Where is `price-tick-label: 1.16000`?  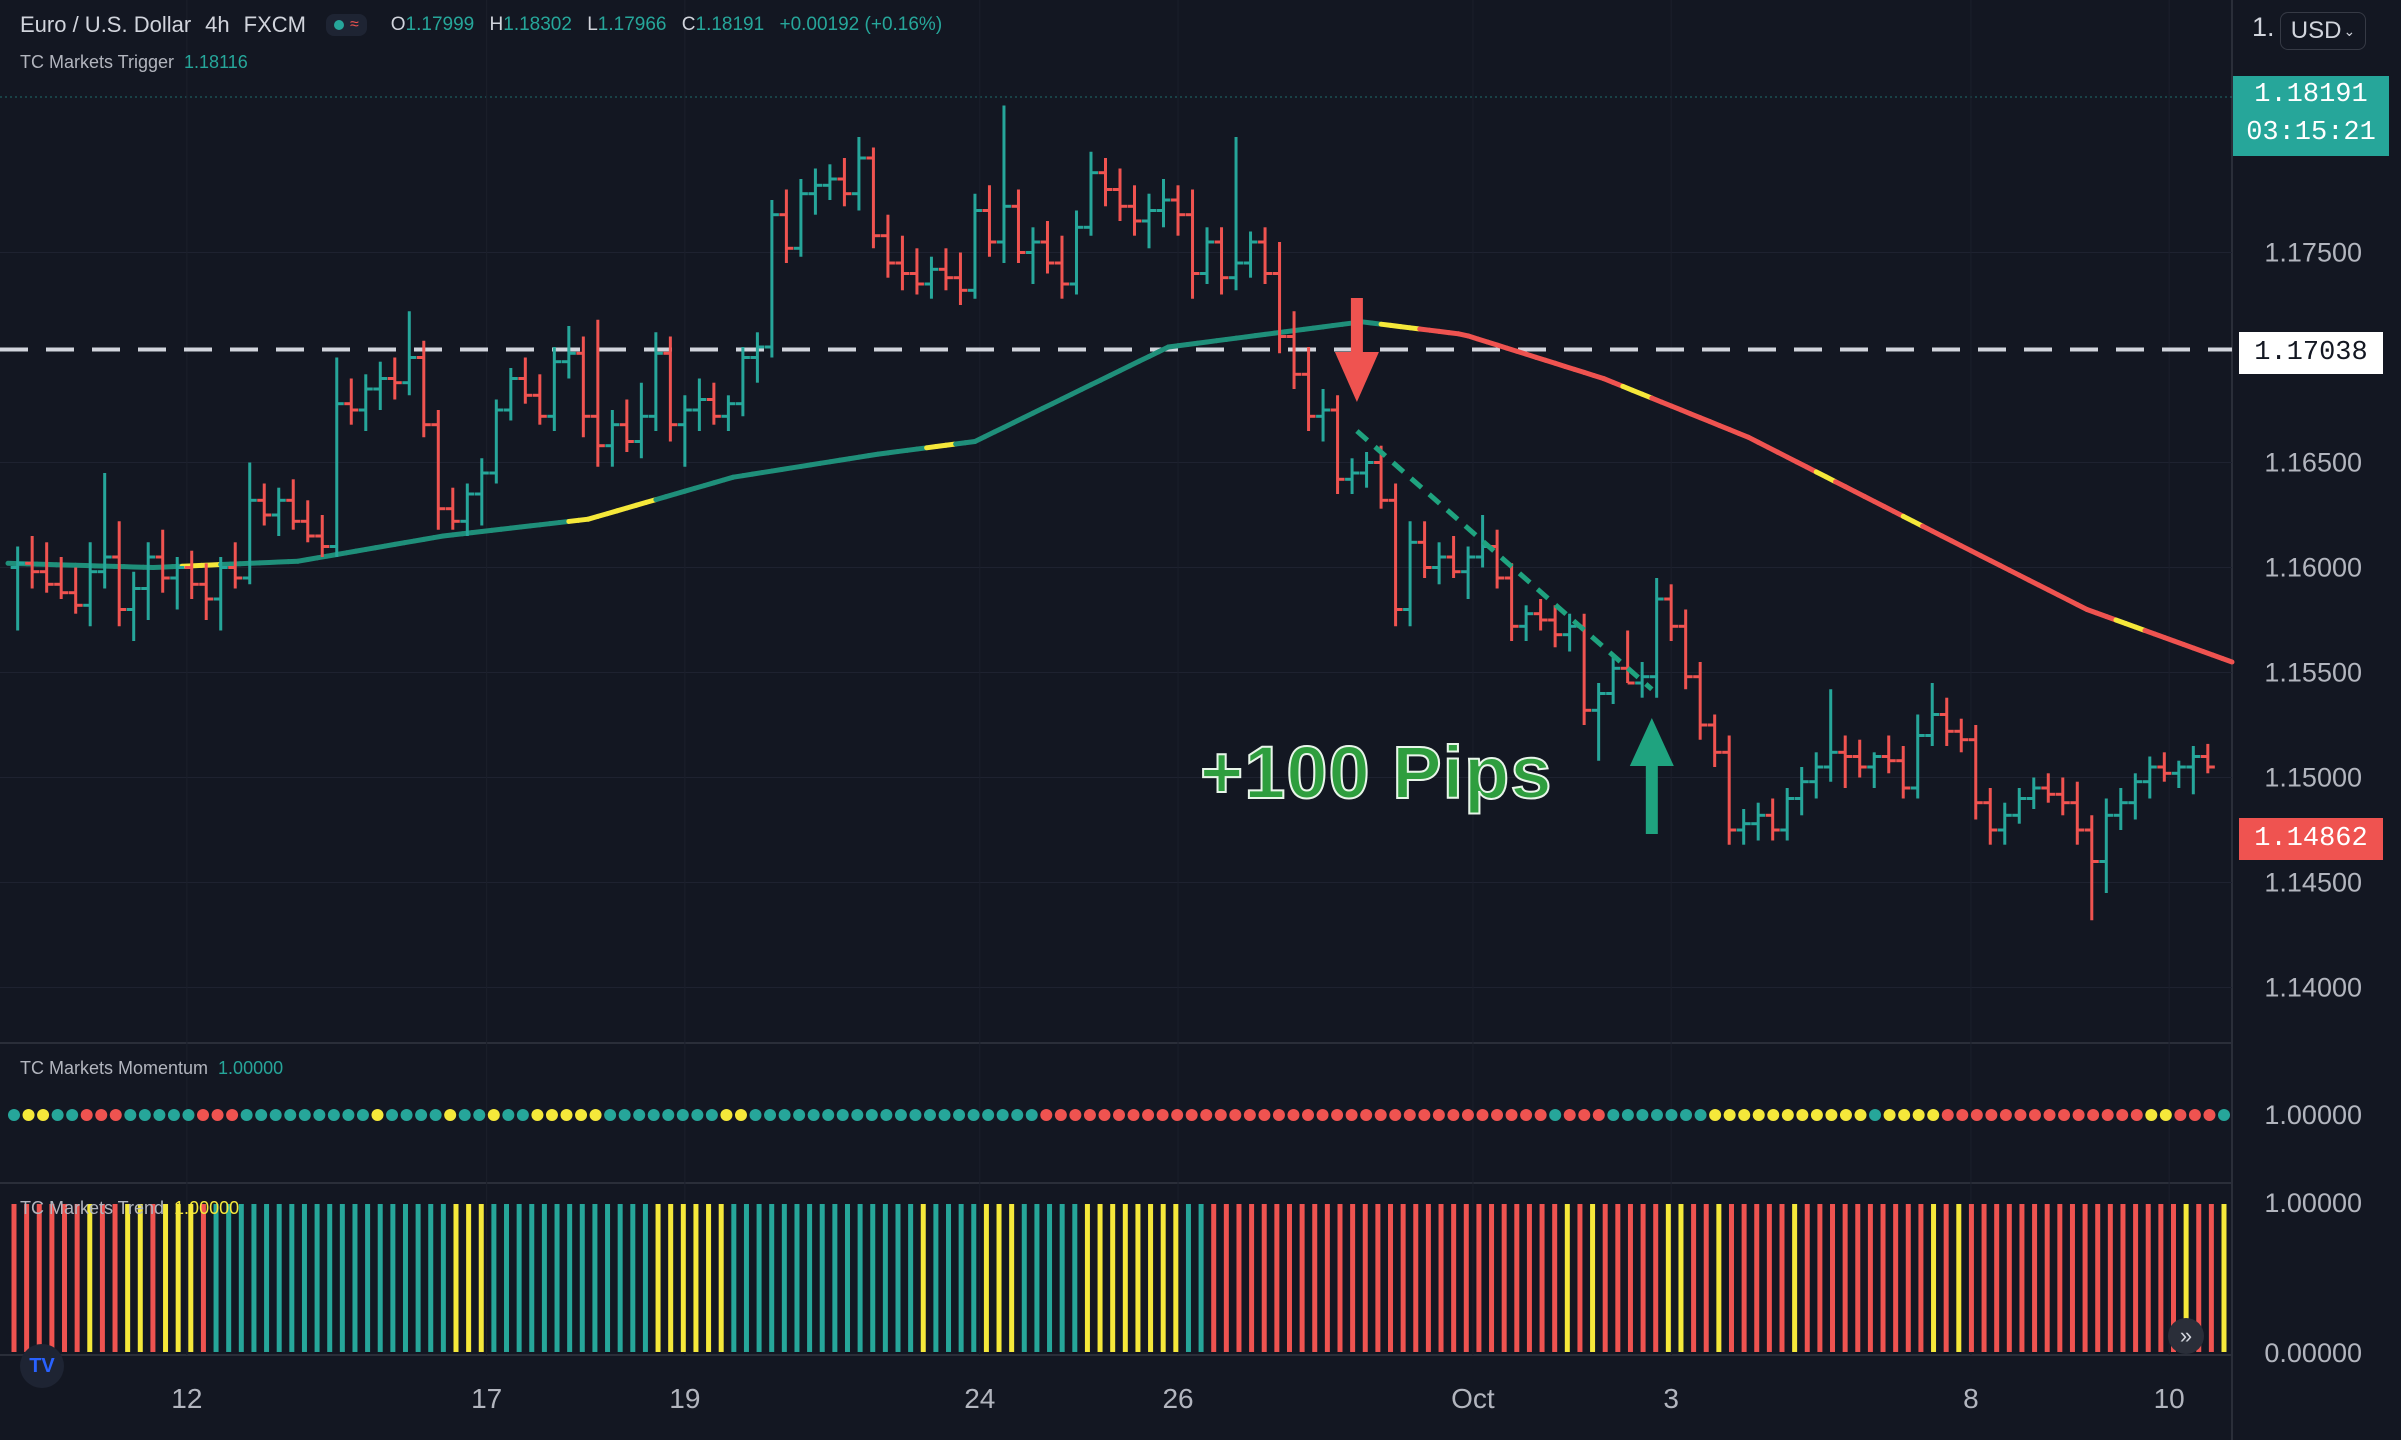 price-tick-label: 1.16000 is located at coordinates (2313, 568).